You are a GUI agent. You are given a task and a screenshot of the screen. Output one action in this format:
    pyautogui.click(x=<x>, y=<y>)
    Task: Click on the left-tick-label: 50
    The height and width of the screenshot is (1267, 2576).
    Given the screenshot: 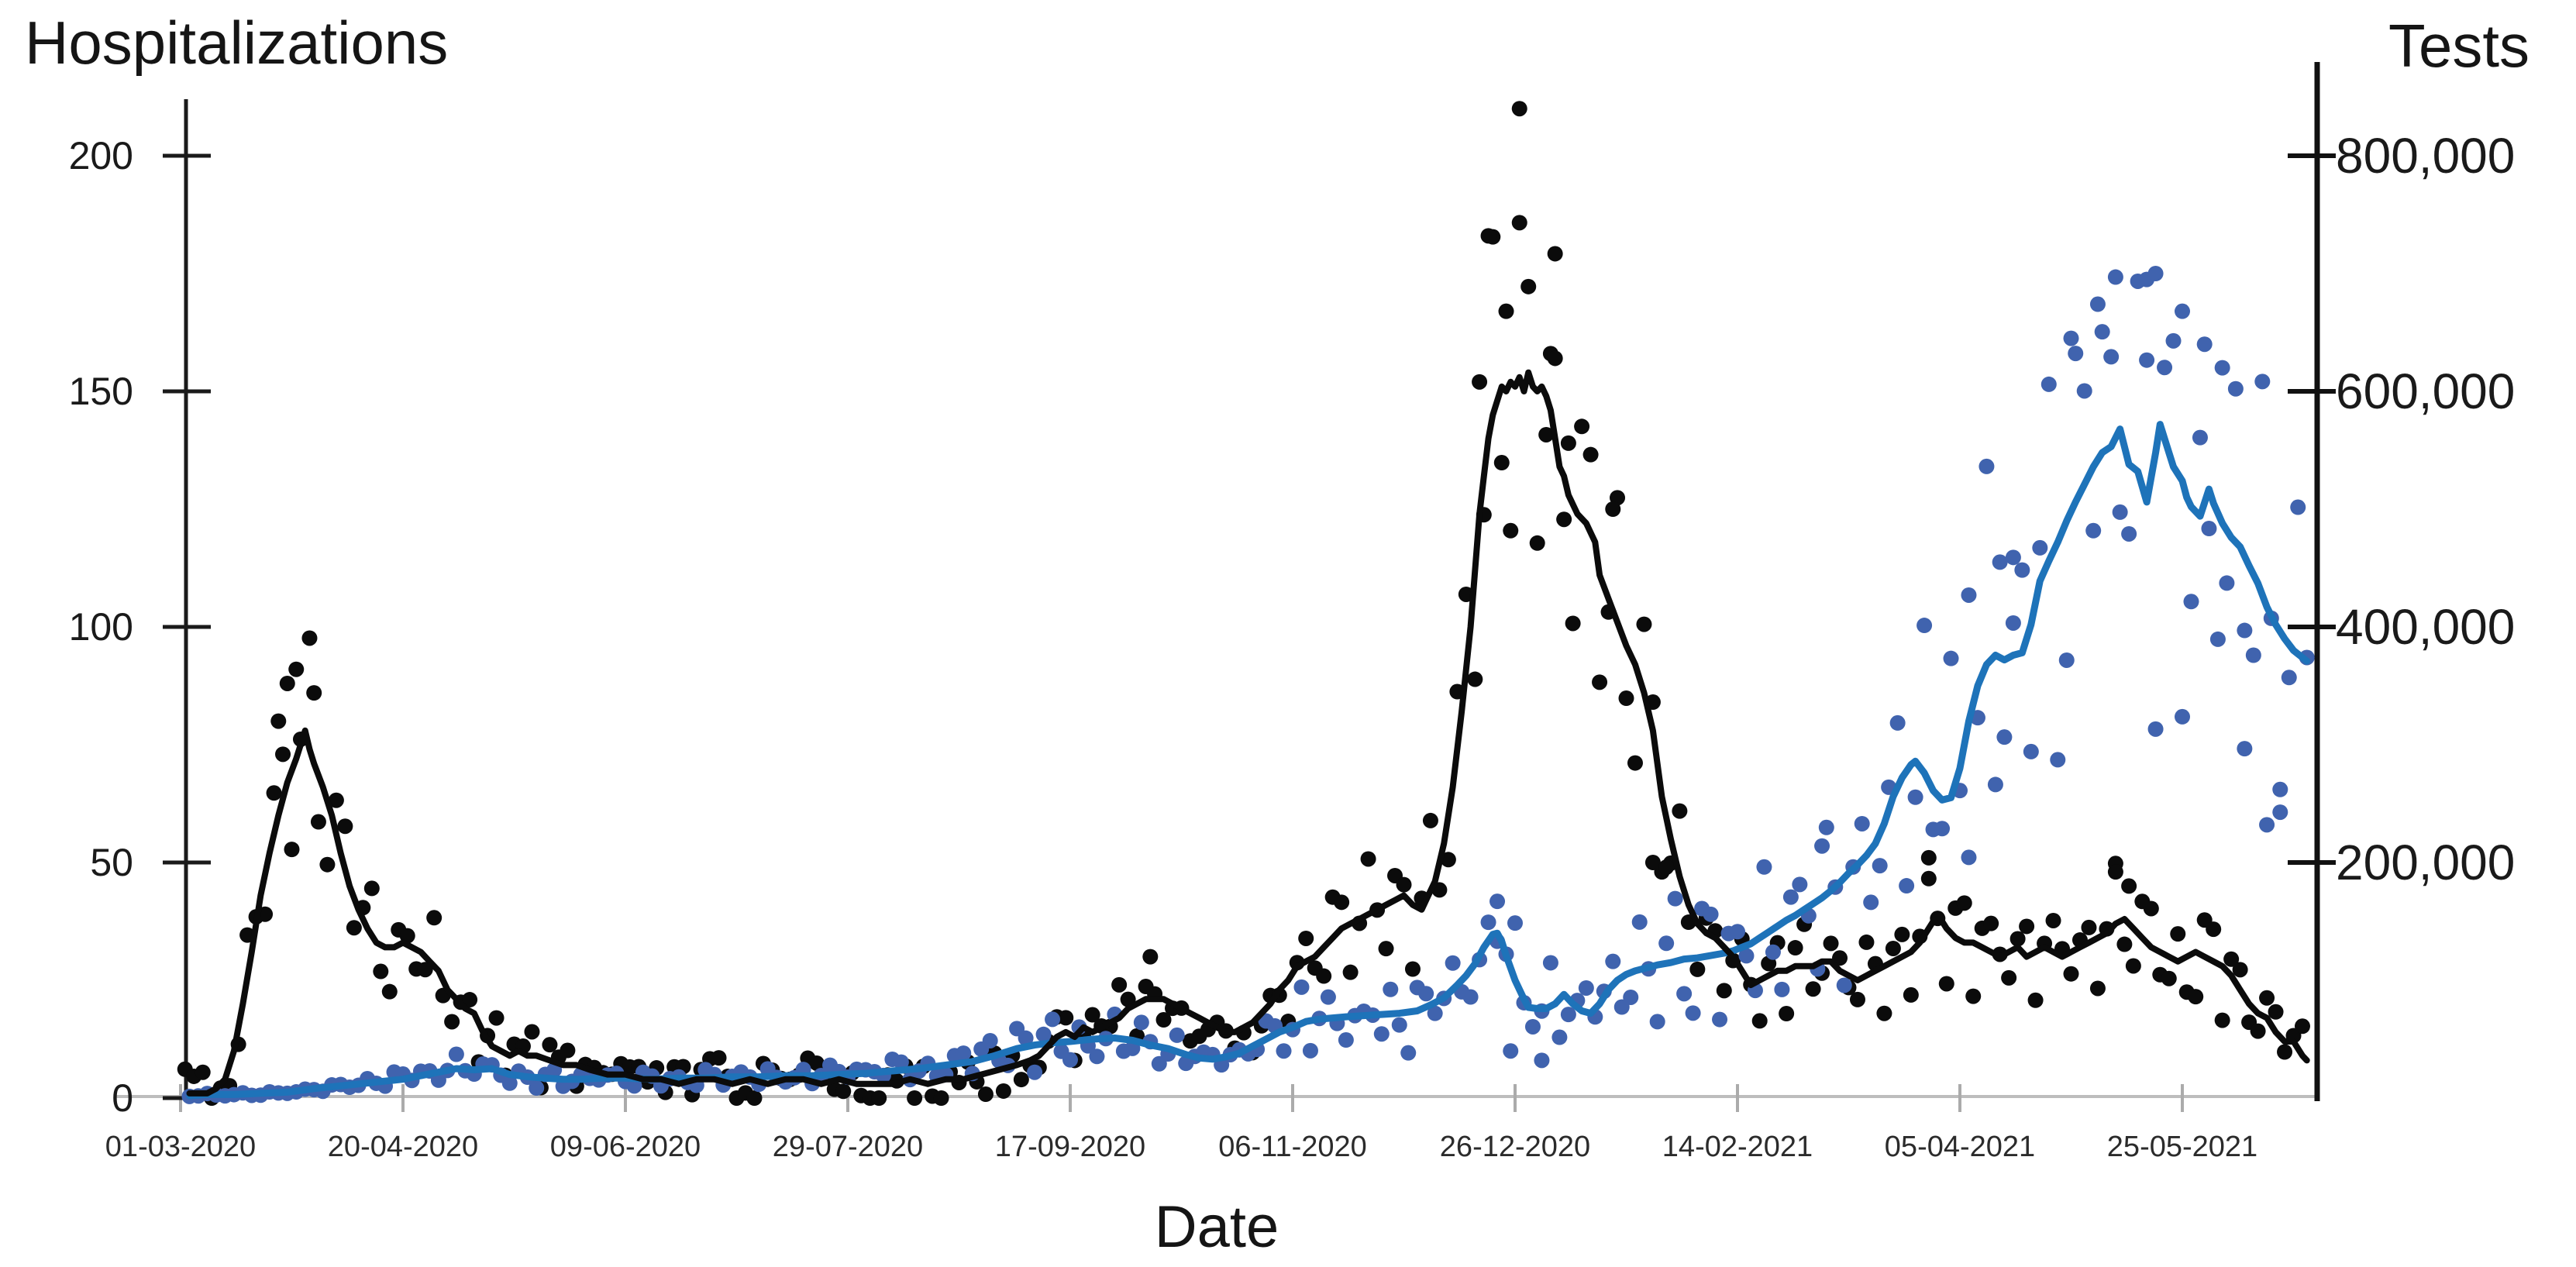 What is the action you would take?
    pyautogui.click(x=111, y=862)
    